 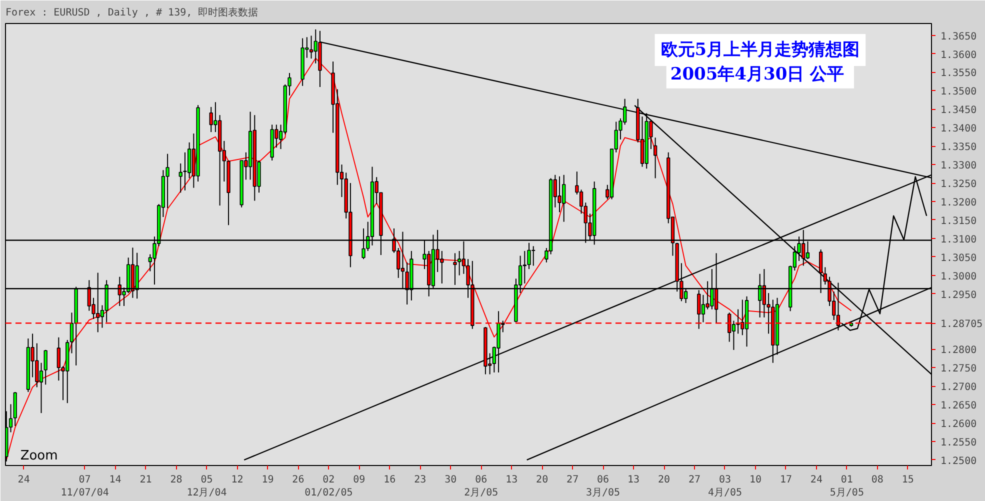 I want to click on x-tick-label: 02 01/02/05, so click(x=328, y=486).